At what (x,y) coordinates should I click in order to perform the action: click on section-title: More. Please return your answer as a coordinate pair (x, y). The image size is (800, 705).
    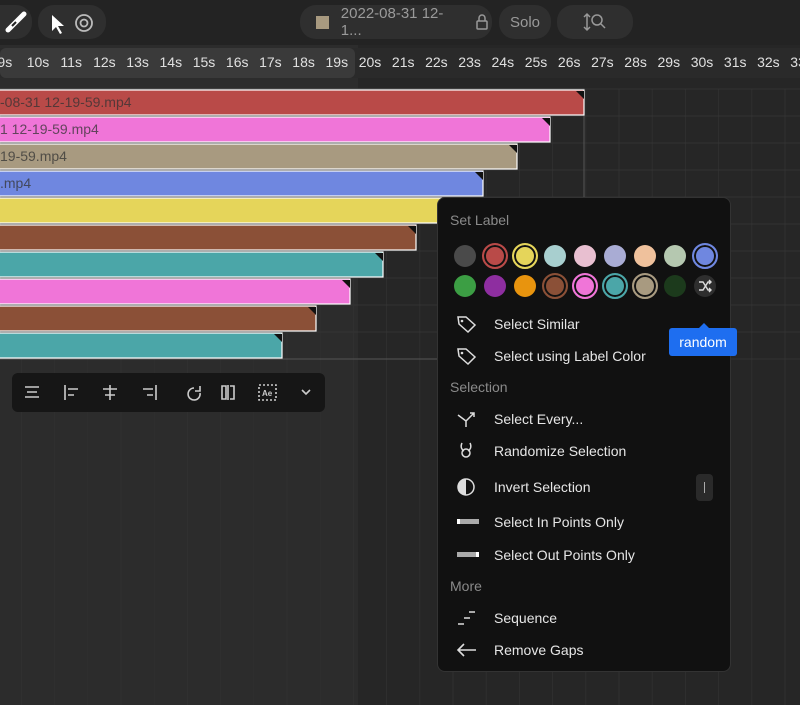
    Looking at the image, I should click on (466, 586).